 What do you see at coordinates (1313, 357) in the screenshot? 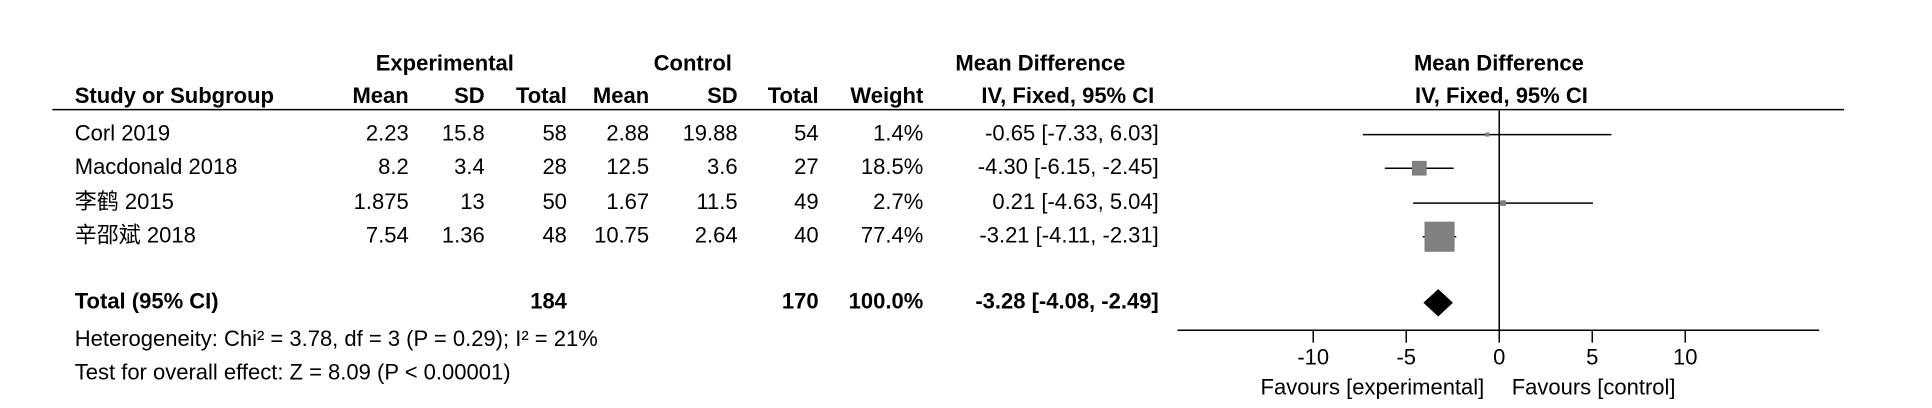
I see `x-tick-label: -10` at bounding box center [1313, 357].